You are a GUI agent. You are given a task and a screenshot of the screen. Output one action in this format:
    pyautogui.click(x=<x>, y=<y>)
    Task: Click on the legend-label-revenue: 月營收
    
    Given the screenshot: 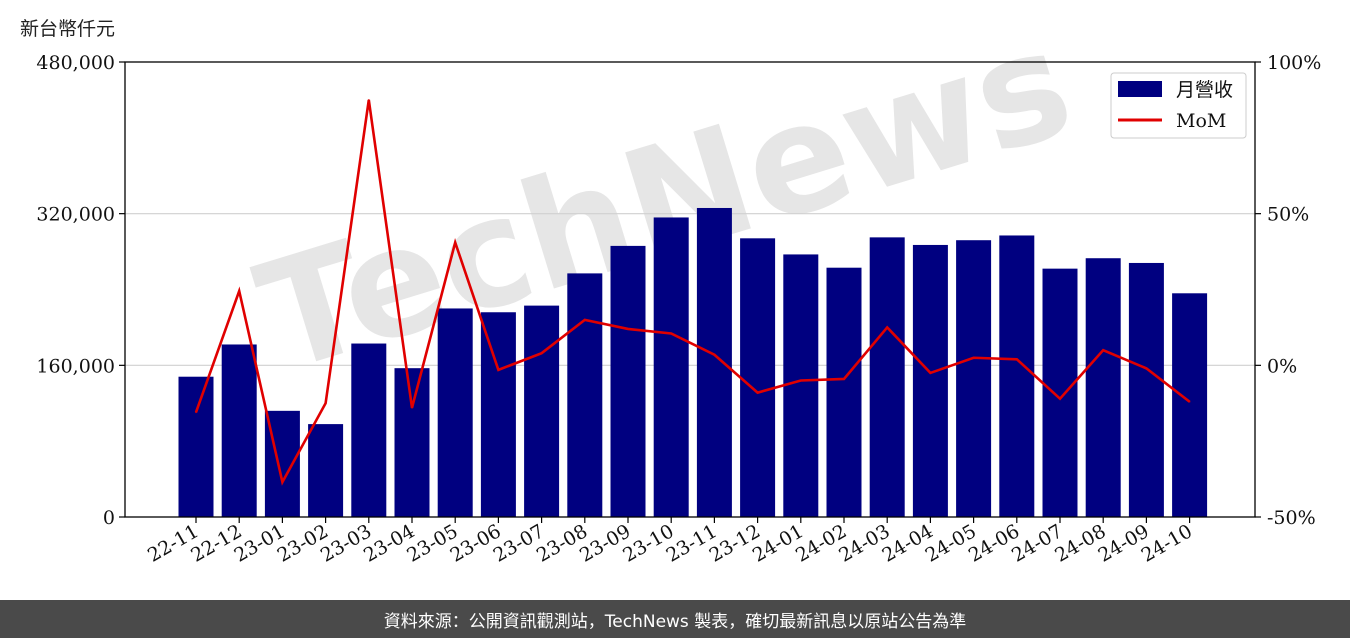 What is the action you would take?
    pyautogui.click(x=1204, y=90)
    